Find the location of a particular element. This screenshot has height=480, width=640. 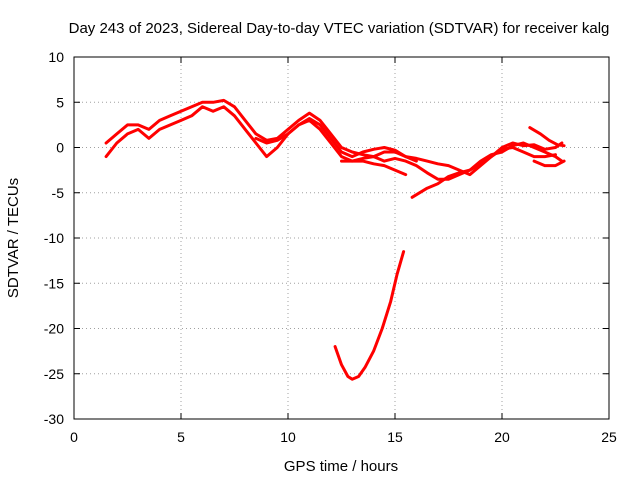

y-tick-label: -20 is located at coordinates (54, 329).